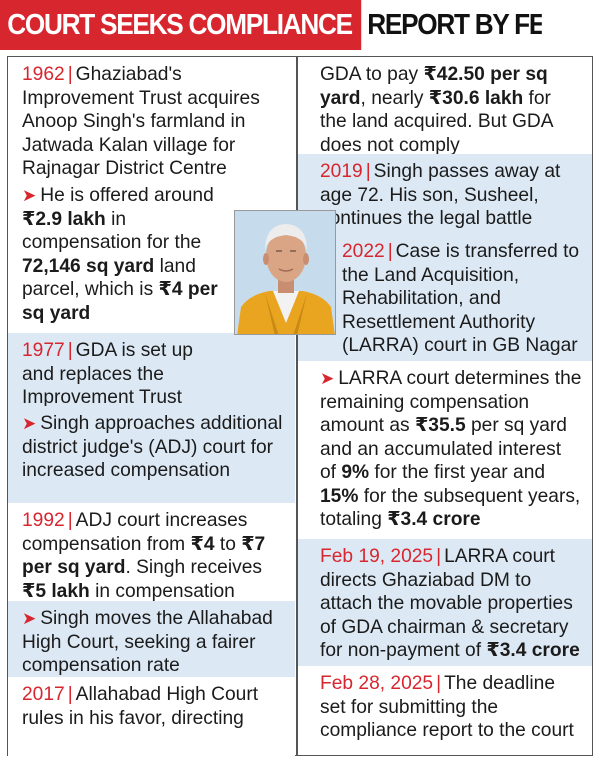 The width and height of the screenshot is (600, 766). I want to click on entry-year: 1992, so click(43, 520).